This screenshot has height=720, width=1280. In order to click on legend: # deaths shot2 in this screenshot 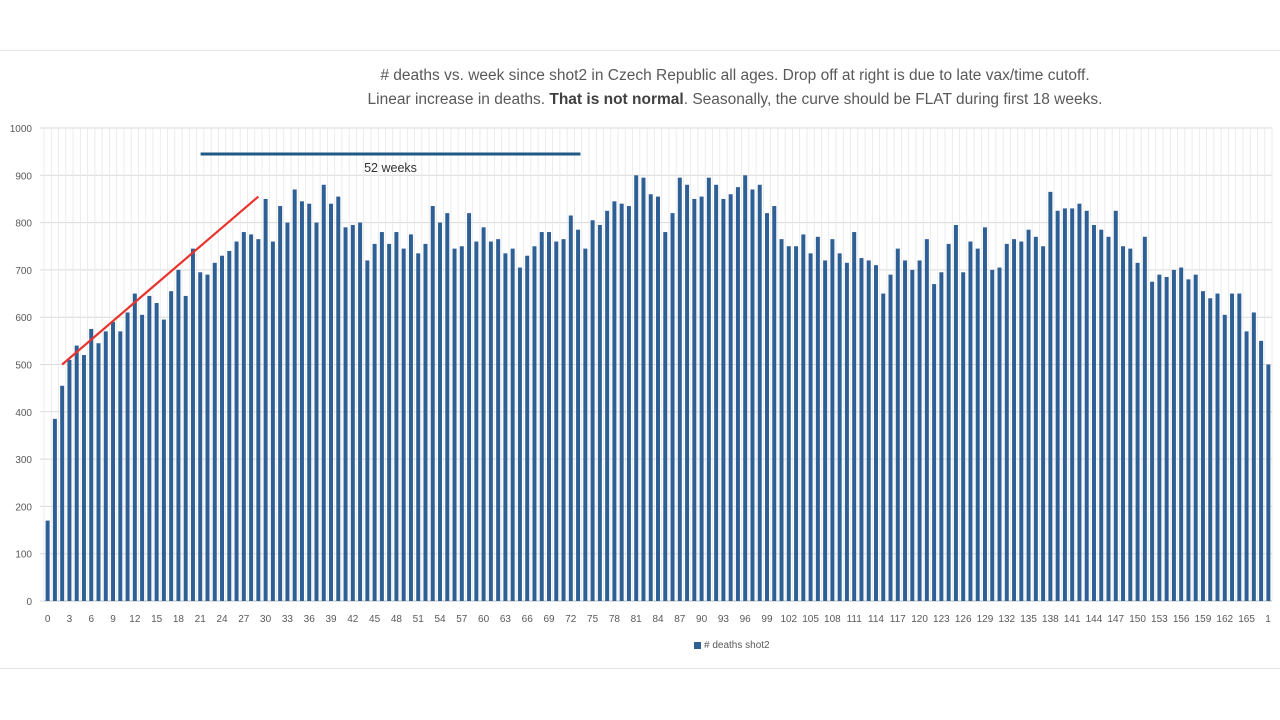, I will do `click(732, 645)`.